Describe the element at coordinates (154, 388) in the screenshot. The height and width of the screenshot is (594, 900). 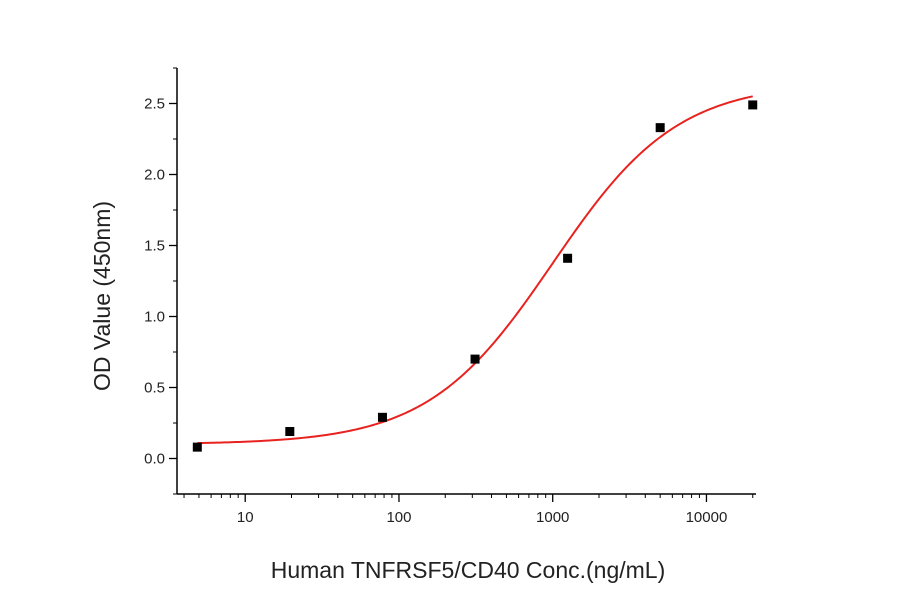
I see `y-tick-label: 0.5` at that location.